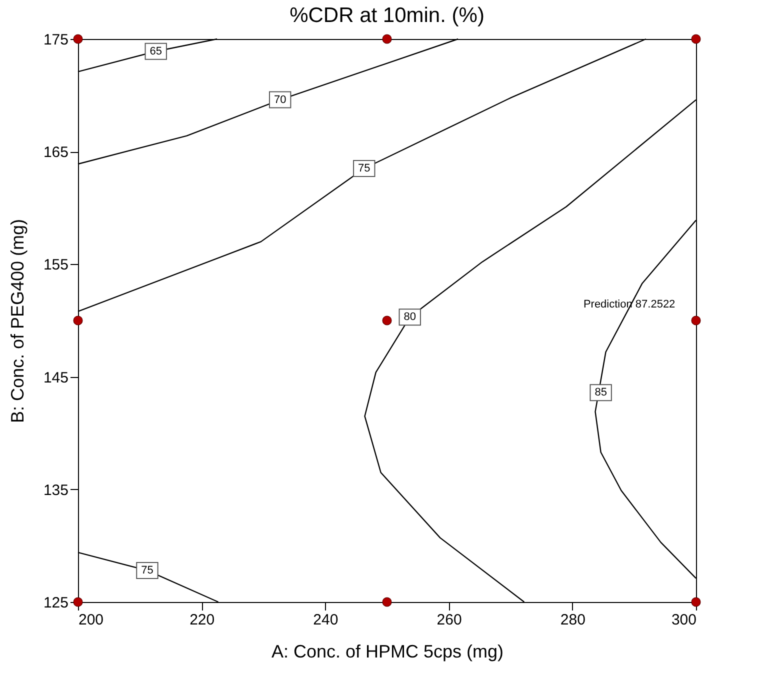  Describe the element at coordinates (55, 265) in the screenshot. I see `y-tick-label: 155` at that location.